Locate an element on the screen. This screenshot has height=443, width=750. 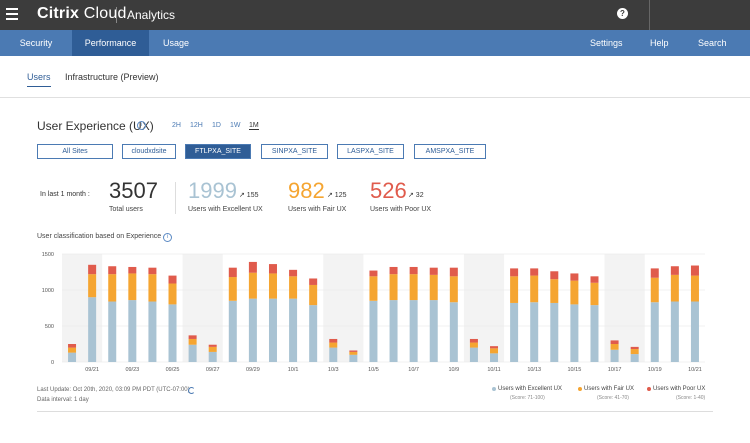
refresh-icon is located at coordinates (191, 390).